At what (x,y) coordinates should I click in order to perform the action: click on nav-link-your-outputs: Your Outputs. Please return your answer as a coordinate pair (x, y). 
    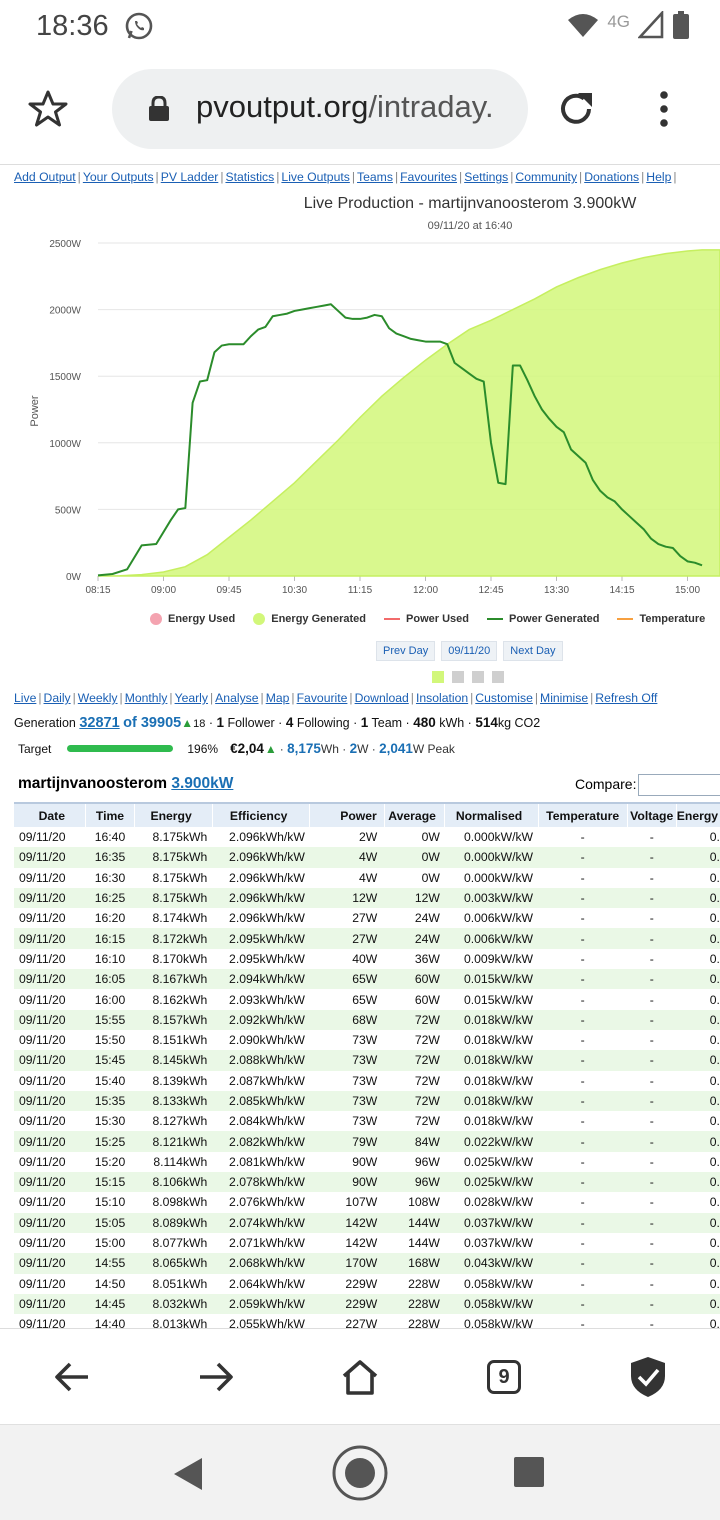
    Looking at the image, I should click on (118, 177).